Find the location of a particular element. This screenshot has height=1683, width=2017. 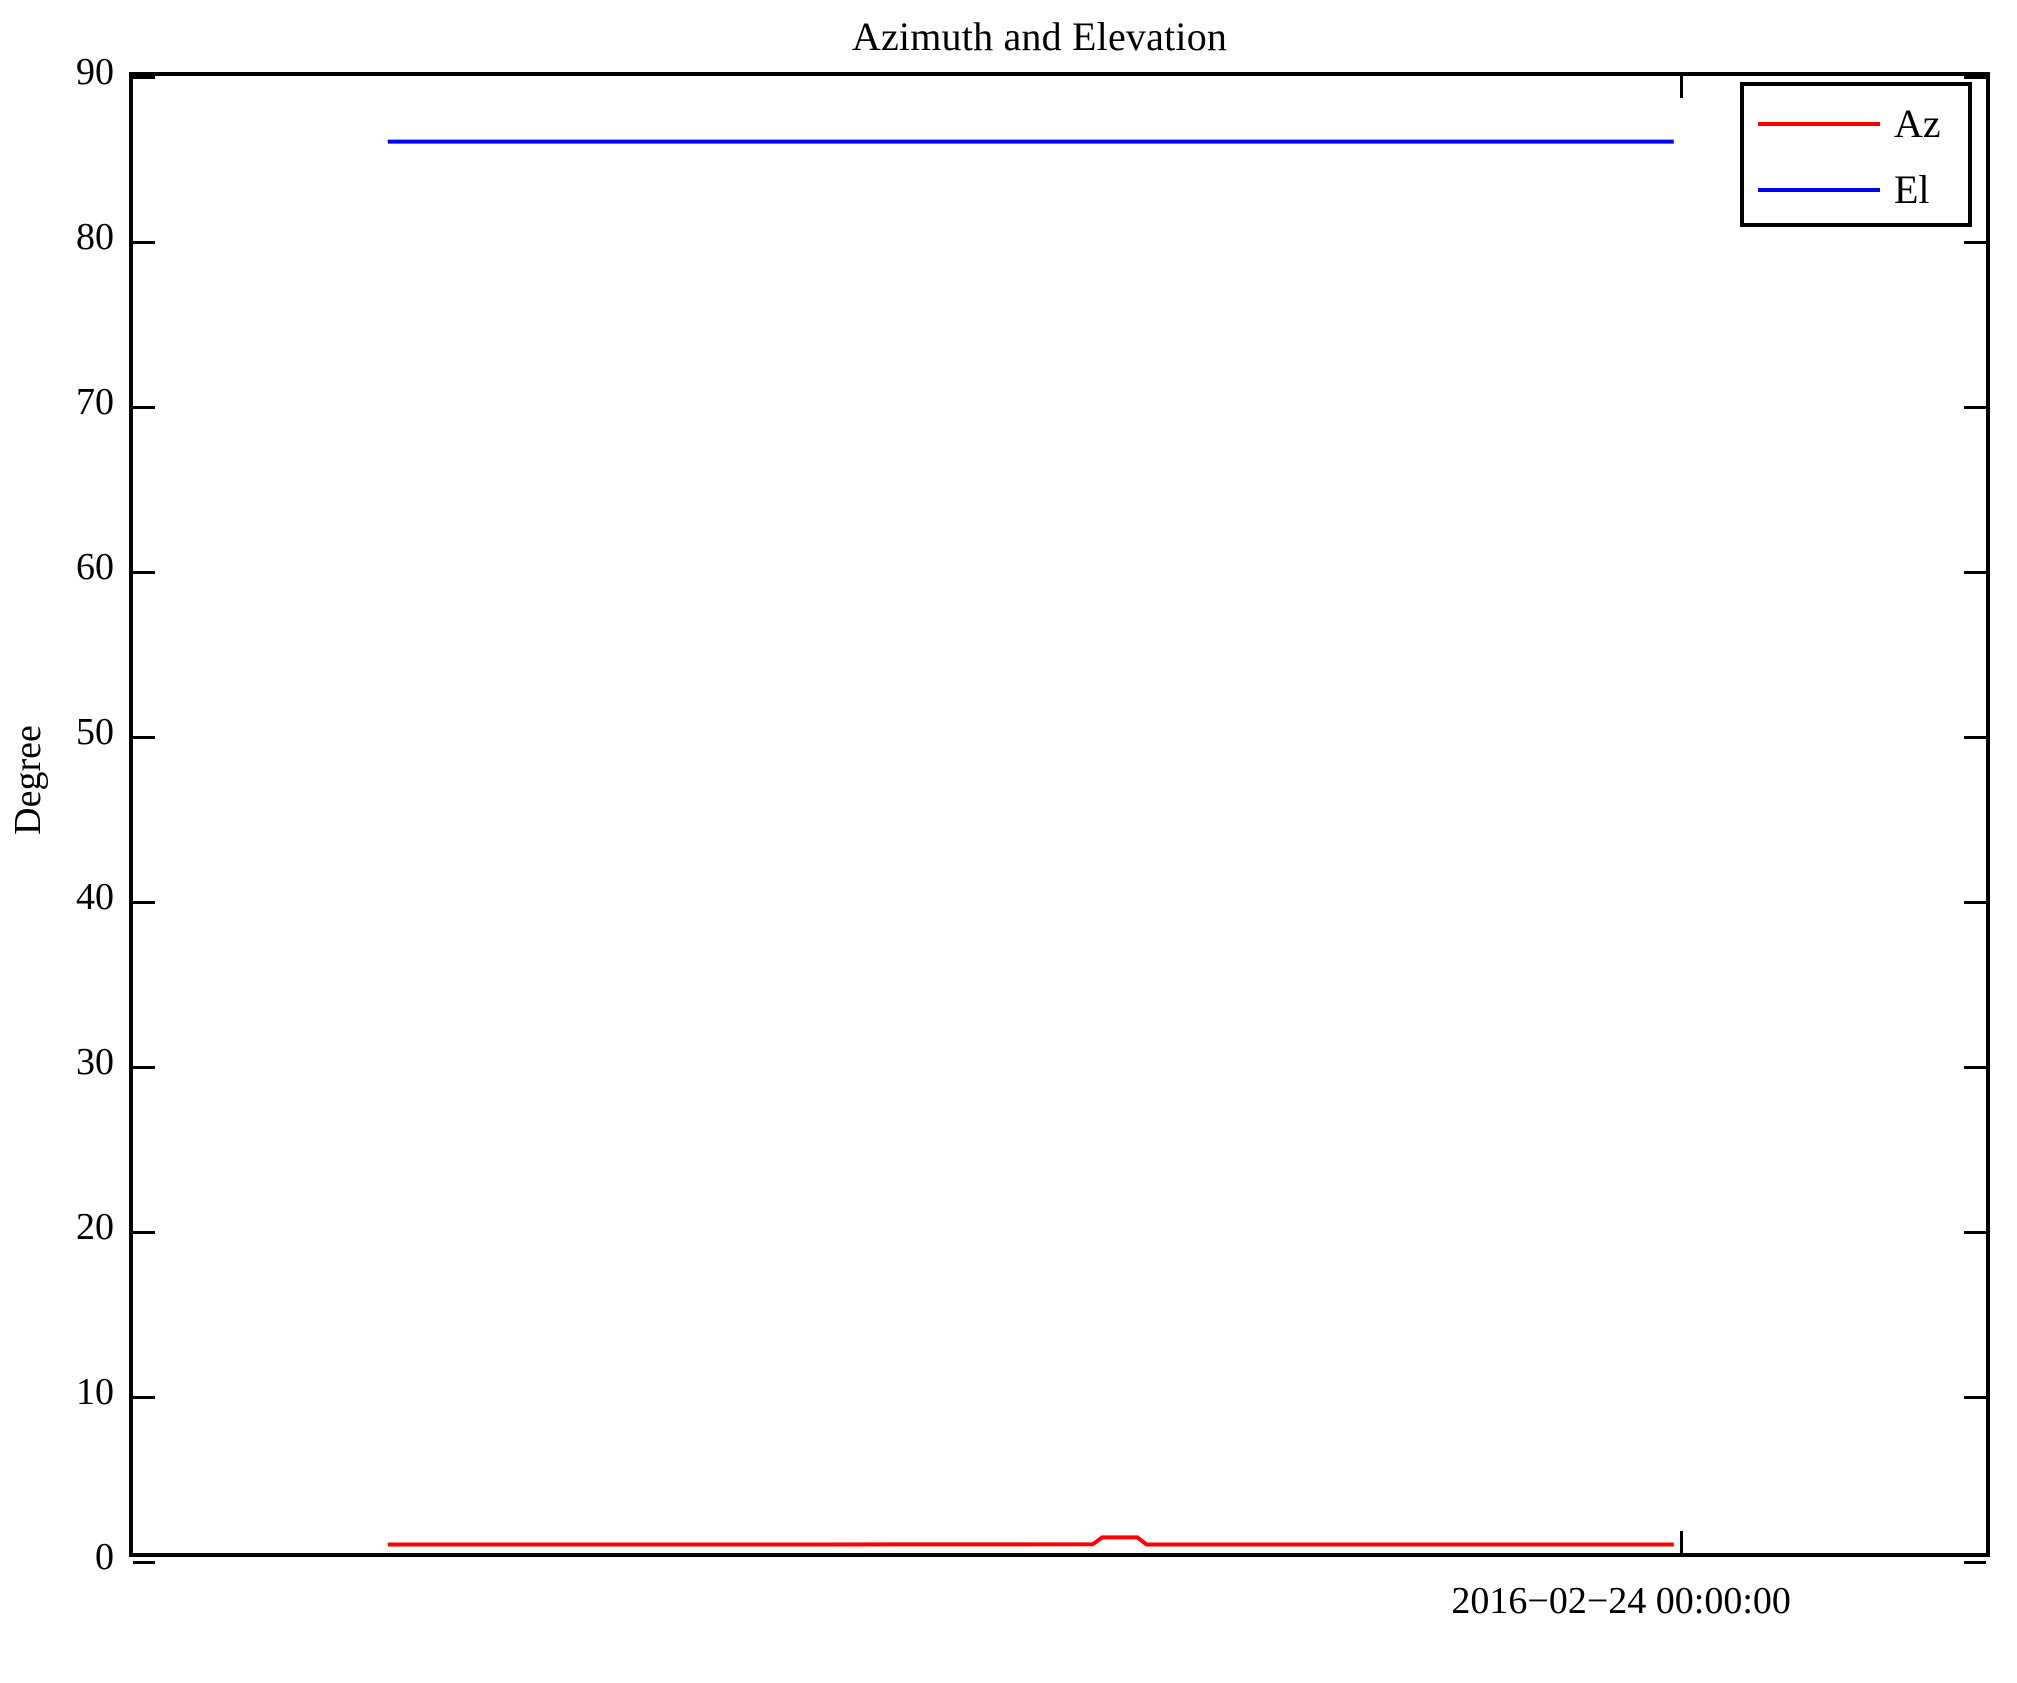

y-tick-label: 90 is located at coordinates (95, 72).